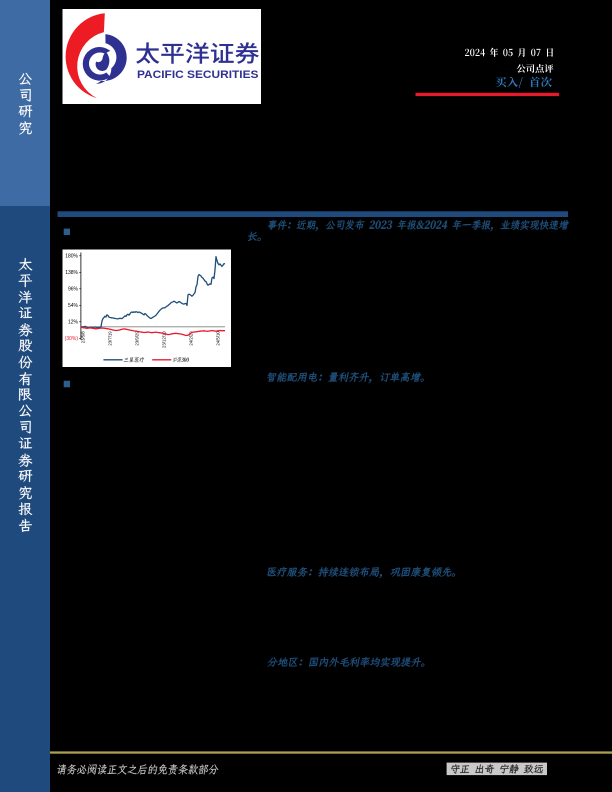 The image size is (612, 792). What do you see at coordinates (191, 338) in the screenshot?
I see `svg-text: 24/2/29` at bounding box center [191, 338].